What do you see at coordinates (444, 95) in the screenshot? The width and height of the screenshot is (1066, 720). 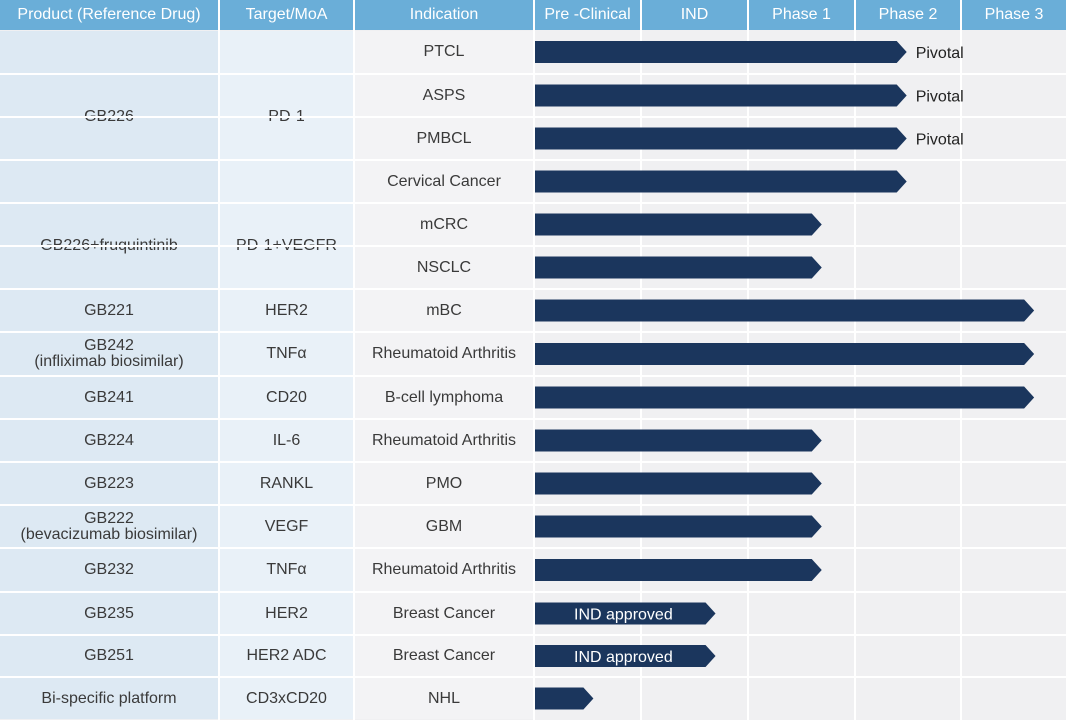 I see `indication-cell: ASPS` at bounding box center [444, 95].